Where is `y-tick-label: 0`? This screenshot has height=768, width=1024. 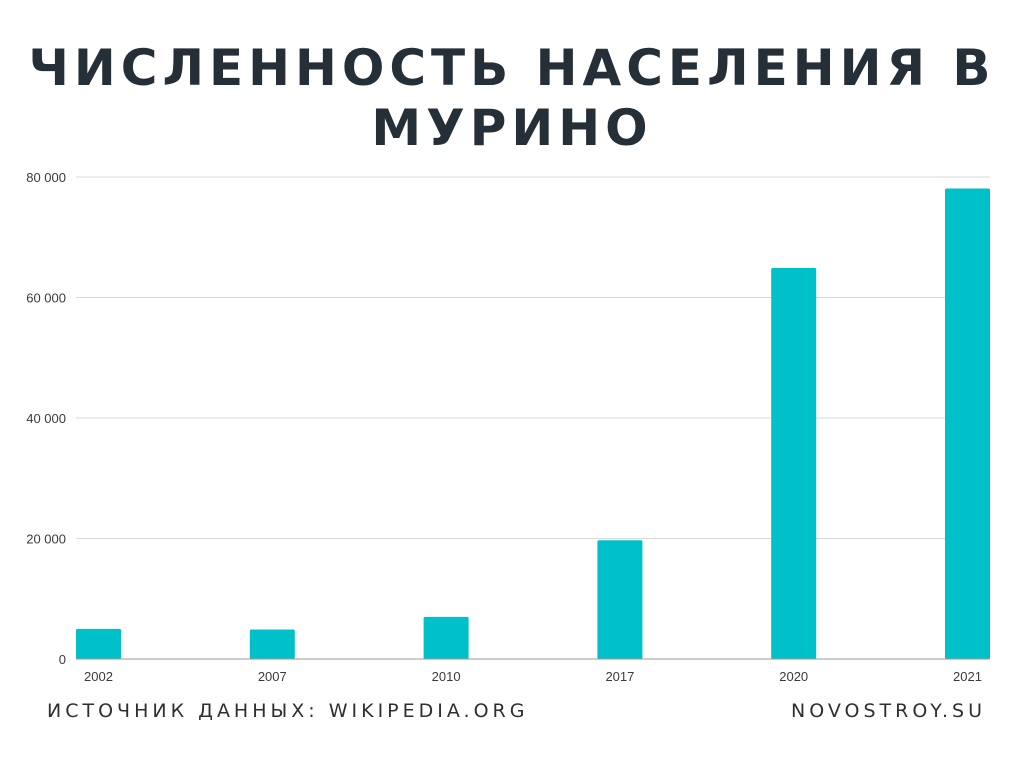
y-tick-label: 0 is located at coordinates (62, 659).